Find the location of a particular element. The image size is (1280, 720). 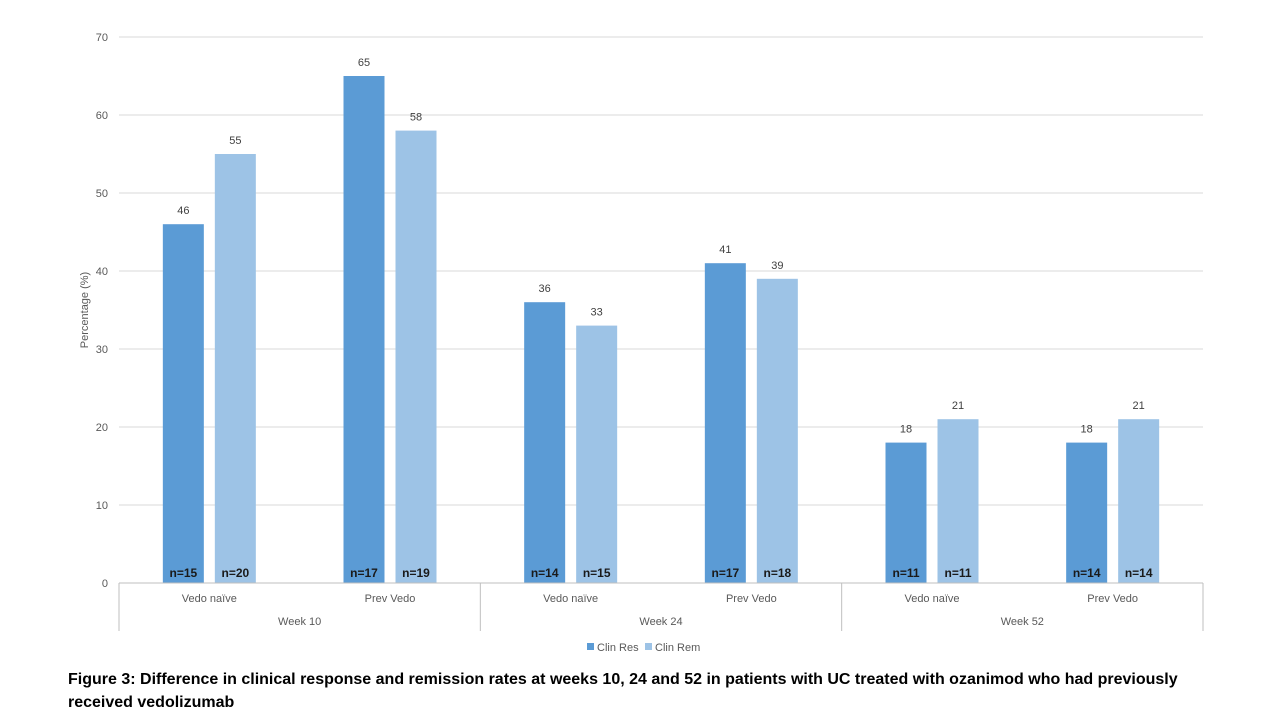

y-tick-label: 60 is located at coordinates (102, 116).